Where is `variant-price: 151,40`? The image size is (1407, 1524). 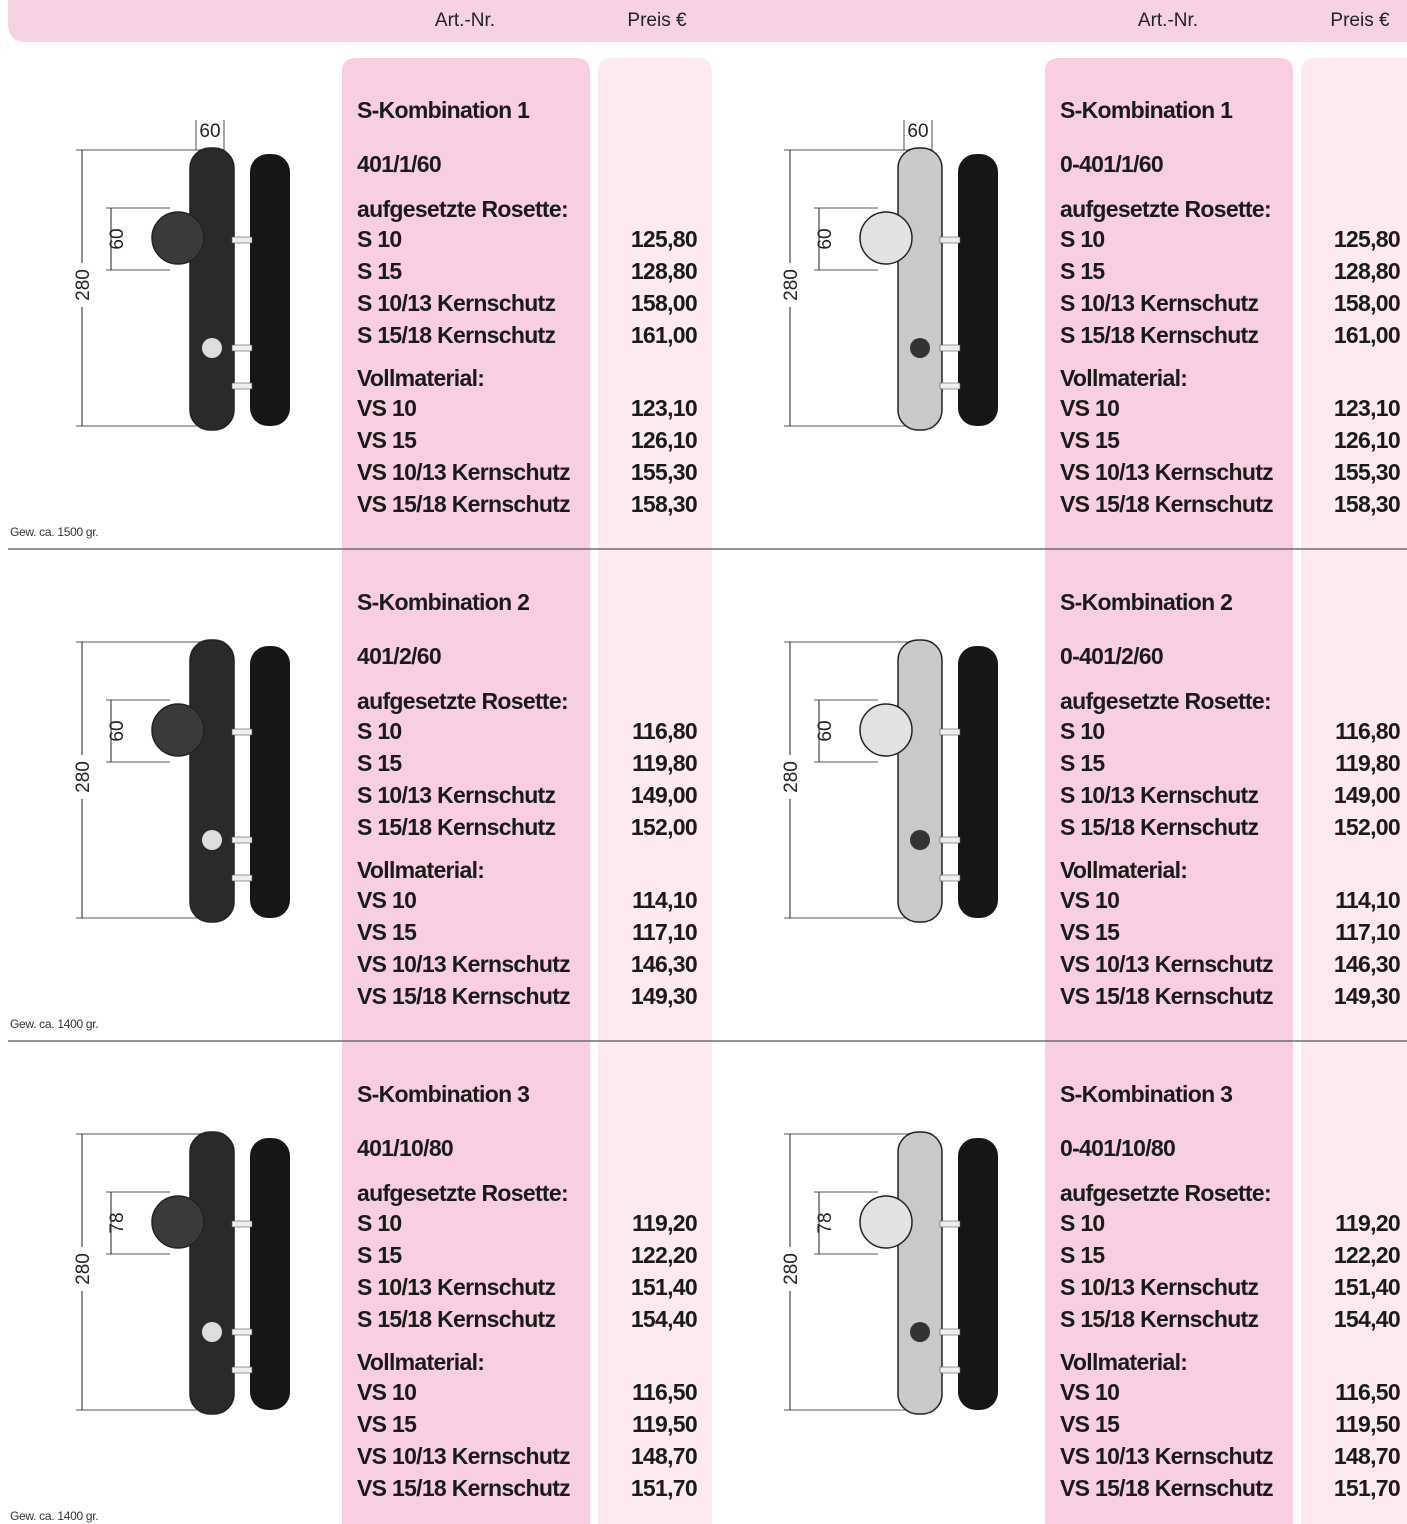
variant-price: 151,40 is located at coordinates (1367, 1287).